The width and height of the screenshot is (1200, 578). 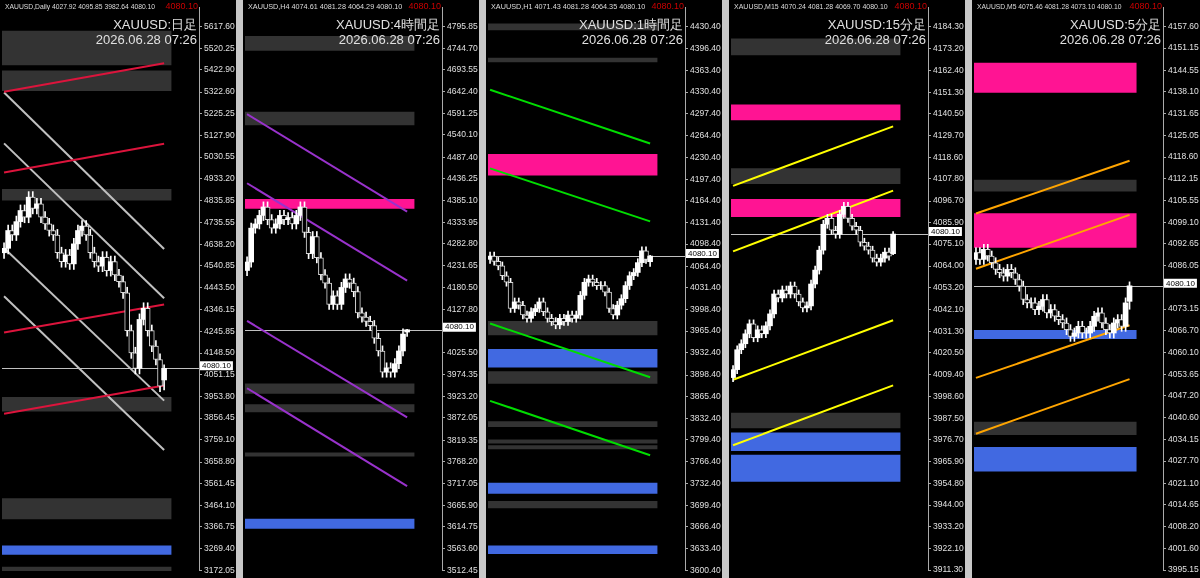 What do you see at coordinates (462, 352) in the screenshot?
I see `y-tick-label: 4025.50` at bounding box center [462, 352].